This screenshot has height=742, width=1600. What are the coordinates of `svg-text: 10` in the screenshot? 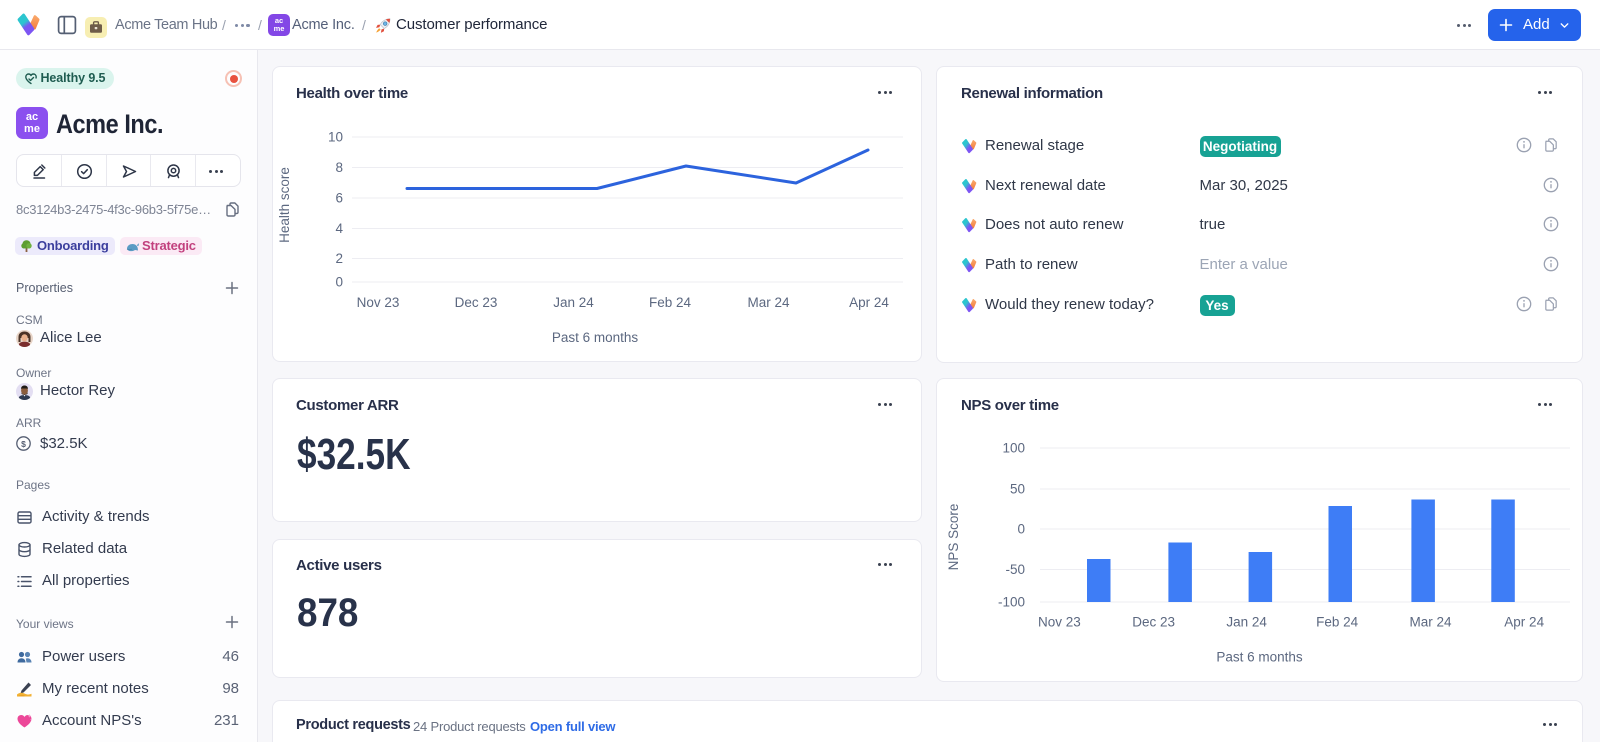 It's located at (335, 137).